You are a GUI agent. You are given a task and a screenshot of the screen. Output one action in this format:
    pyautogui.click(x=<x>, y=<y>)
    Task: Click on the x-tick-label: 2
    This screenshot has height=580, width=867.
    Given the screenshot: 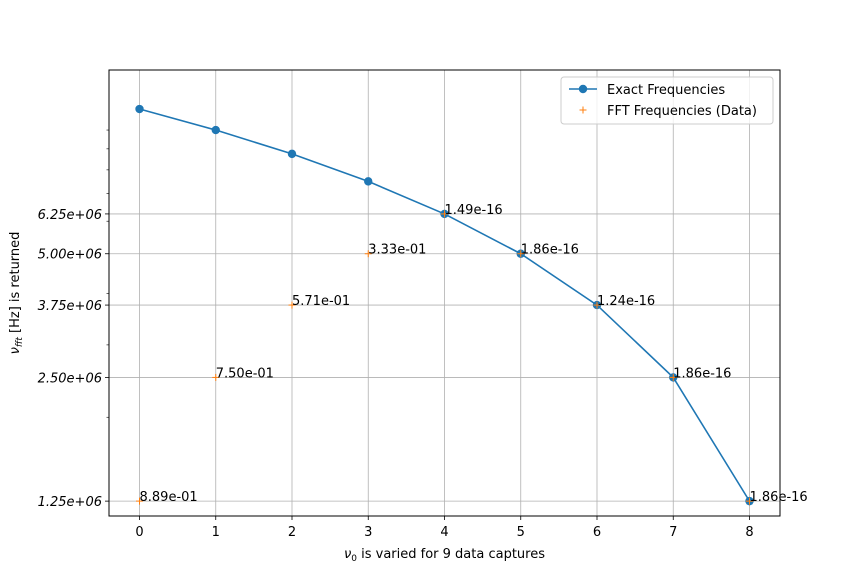 What is the action you would take?
    pyautogui.click(x=292, y=532)
    